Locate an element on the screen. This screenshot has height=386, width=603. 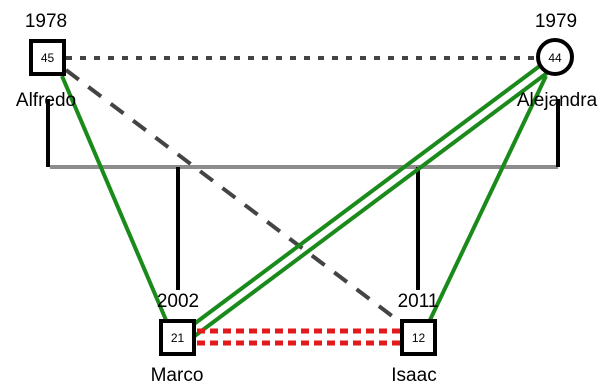
birth-year-isaac: 2011 is located at coordinates (418, 301).